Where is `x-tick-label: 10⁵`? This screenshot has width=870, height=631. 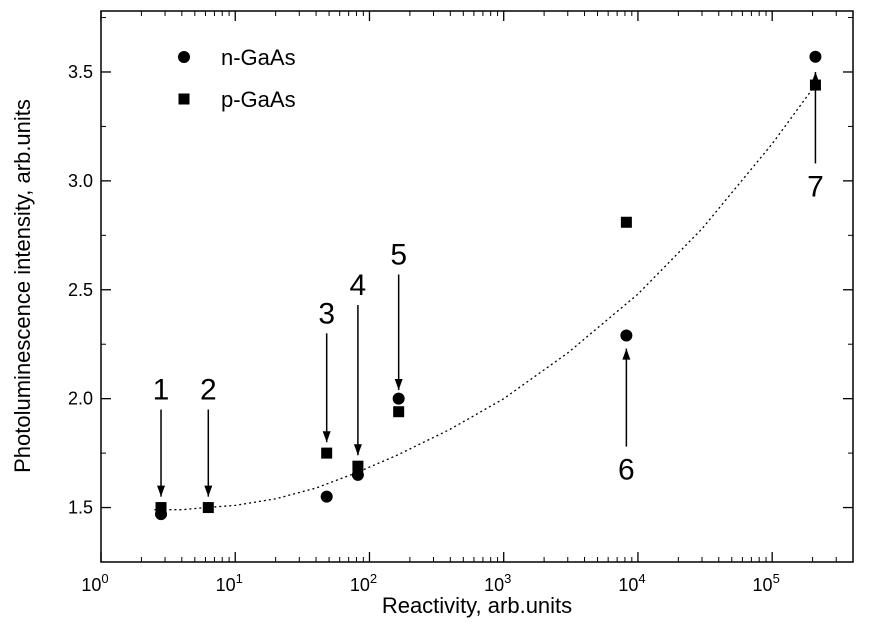
x-tick-label: 10⁵ is located at coordinates (766, 583).